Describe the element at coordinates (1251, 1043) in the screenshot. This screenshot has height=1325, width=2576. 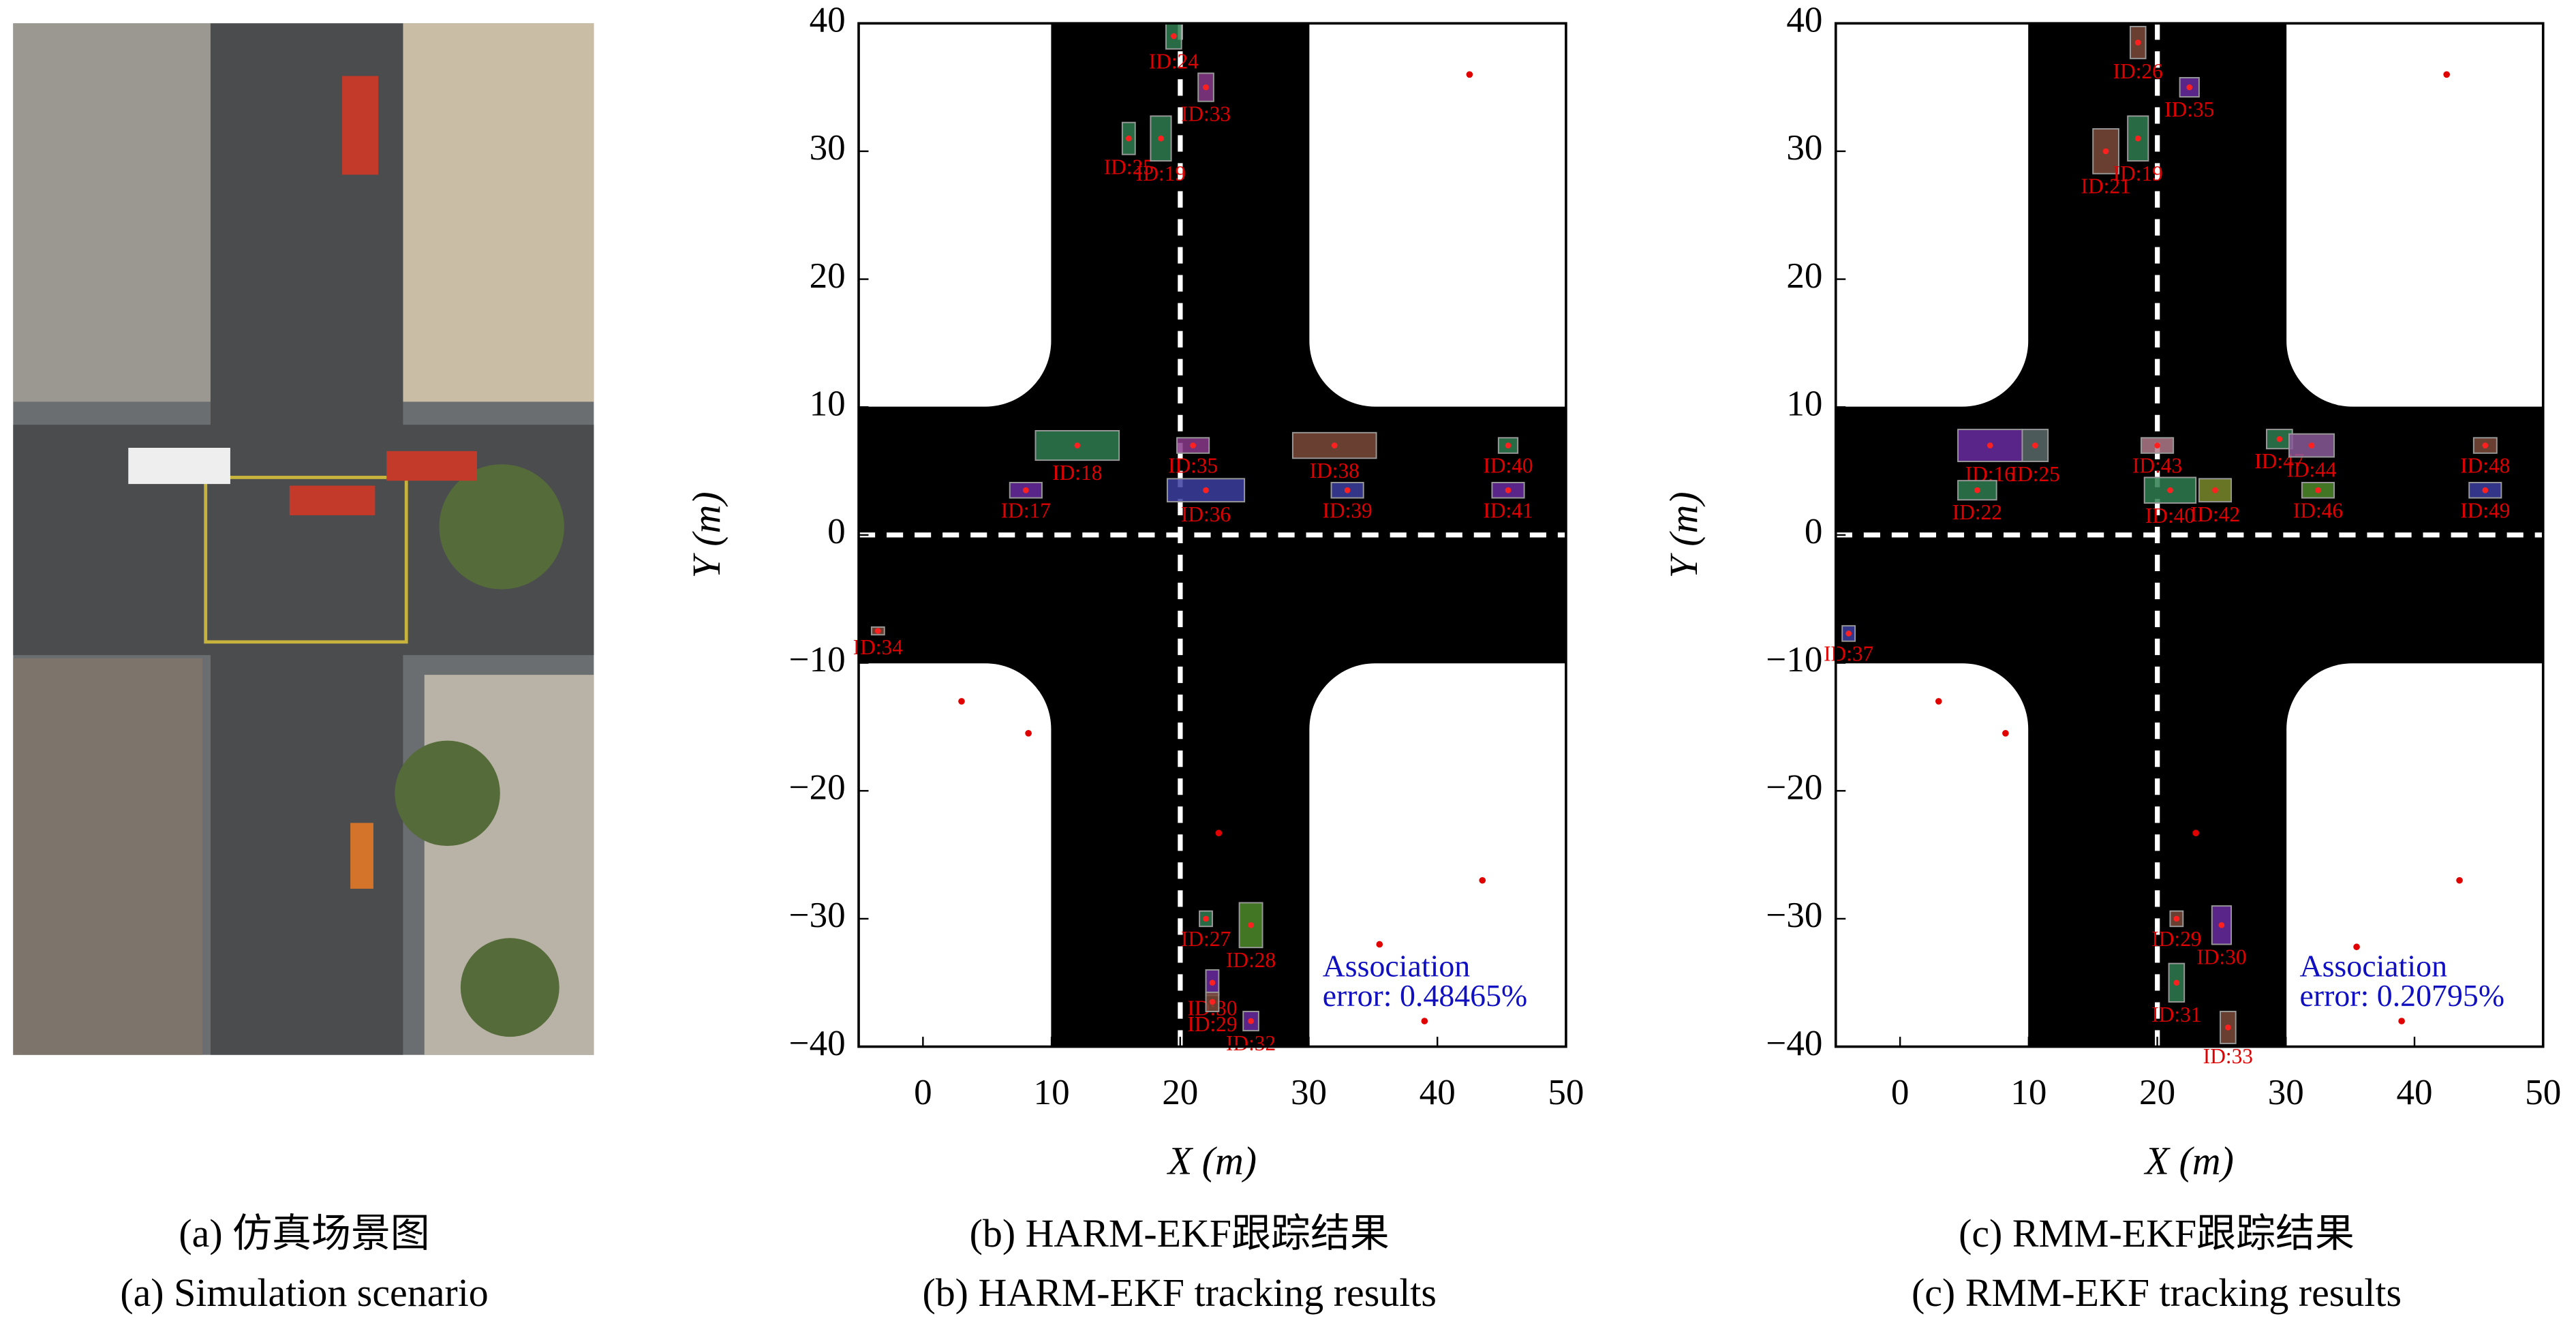
I see `object-label: ID:32` at that location.